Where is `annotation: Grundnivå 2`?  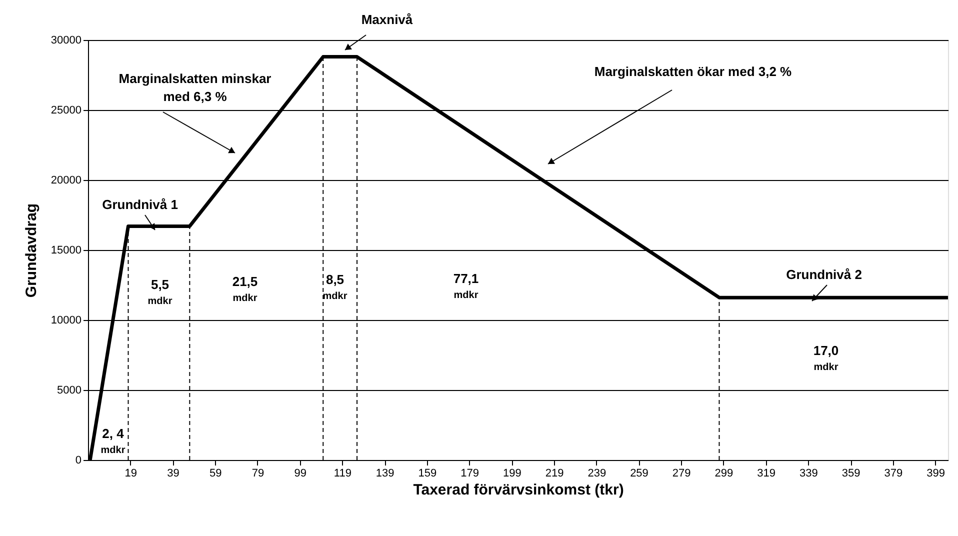 annotation: Grundnivå 2 is located at coordinates (824, 274).